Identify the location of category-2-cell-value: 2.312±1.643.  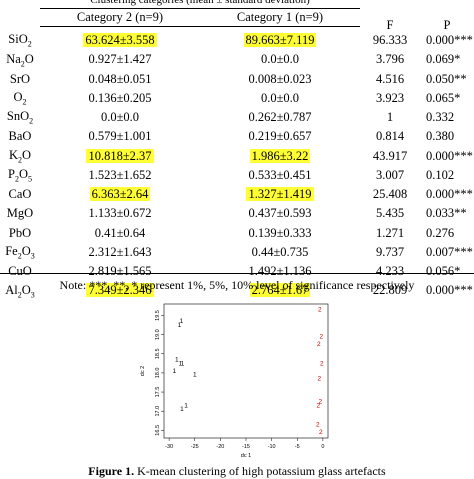
(120, 251).